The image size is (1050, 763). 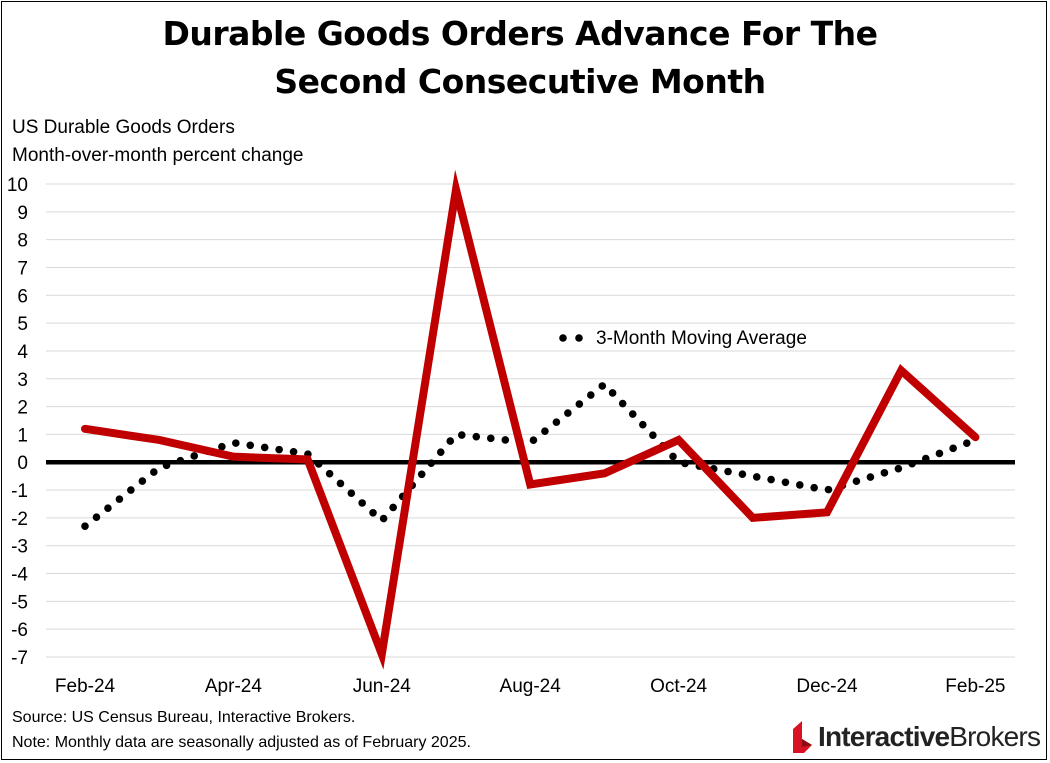 I want to click on y-tick-label: 10, so click(x=17, y=185).